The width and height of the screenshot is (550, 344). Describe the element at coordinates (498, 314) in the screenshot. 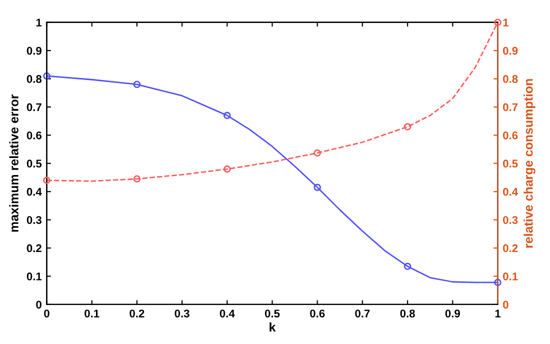

I see `x-tick-label: 1` at that location.